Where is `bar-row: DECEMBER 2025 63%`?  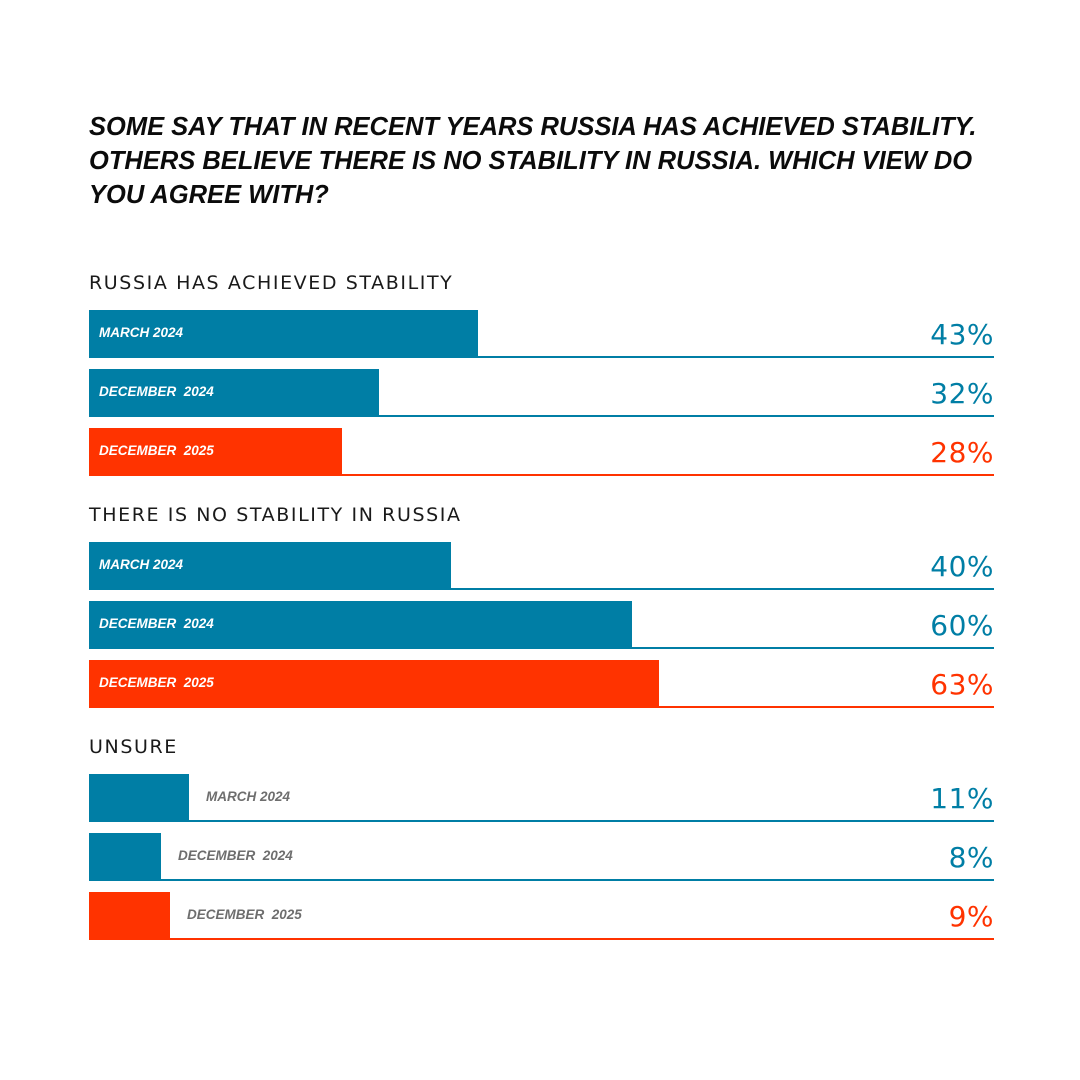
bar-row: DECEMBER 2025 63% is located at coordinates (541, 684).